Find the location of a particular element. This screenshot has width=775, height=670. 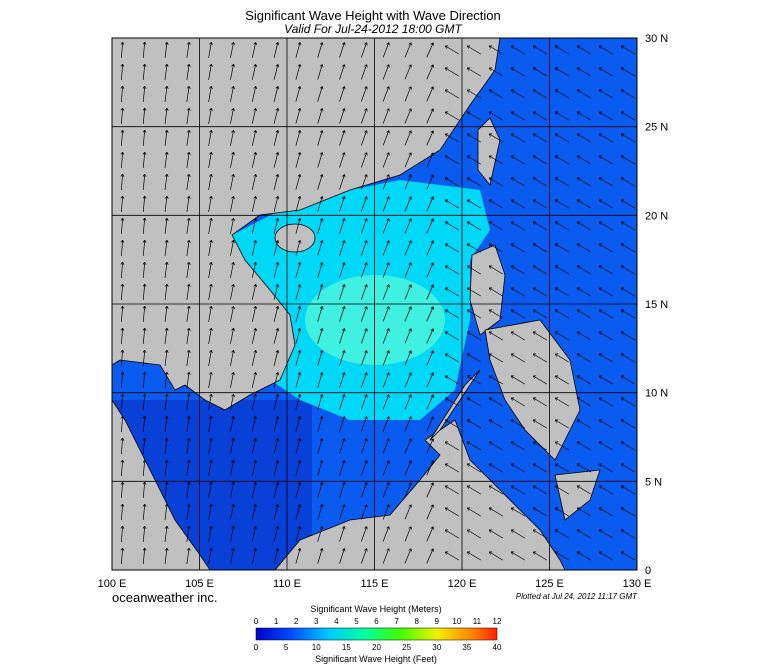

feet-tick: 30 is located at coordinates (436, 647).